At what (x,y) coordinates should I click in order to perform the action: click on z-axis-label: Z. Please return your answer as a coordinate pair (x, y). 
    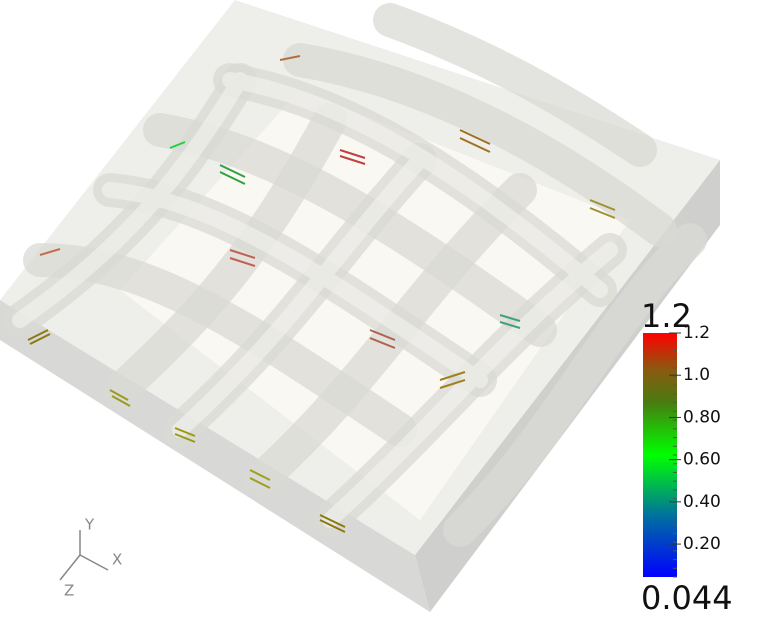
    Looking at the image, I should click on (69, 591).